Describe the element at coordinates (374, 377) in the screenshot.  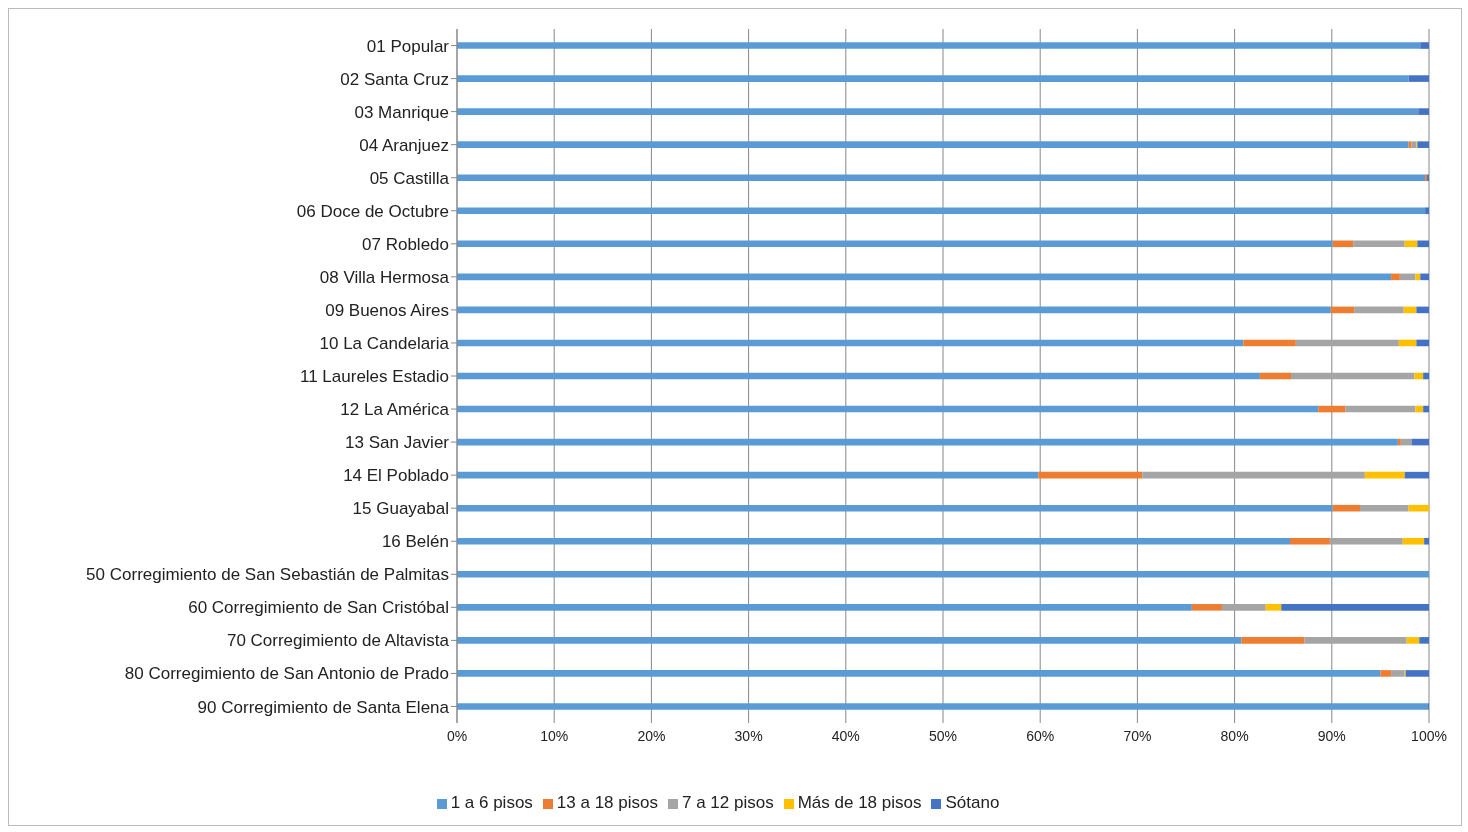
I see `y-tick-label: 11 Laureles Estadio` at that location.